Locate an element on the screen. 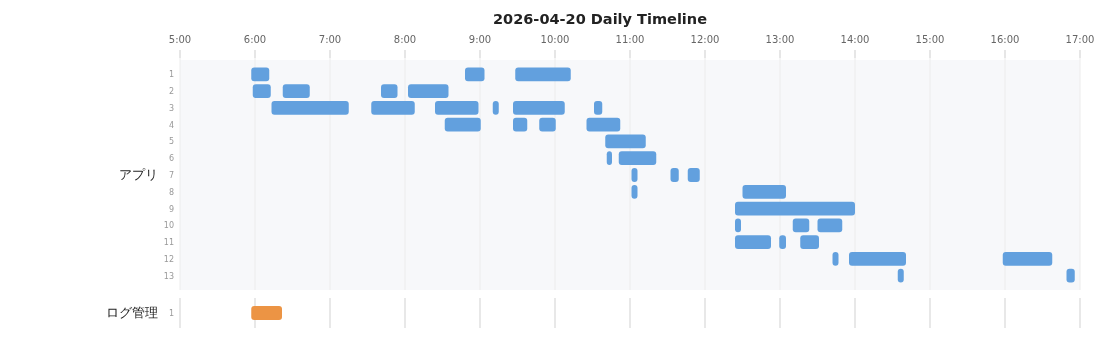 This screenshot has height=353, width=1110. y-tick-label: 9 is located at coordinates (171, 209).